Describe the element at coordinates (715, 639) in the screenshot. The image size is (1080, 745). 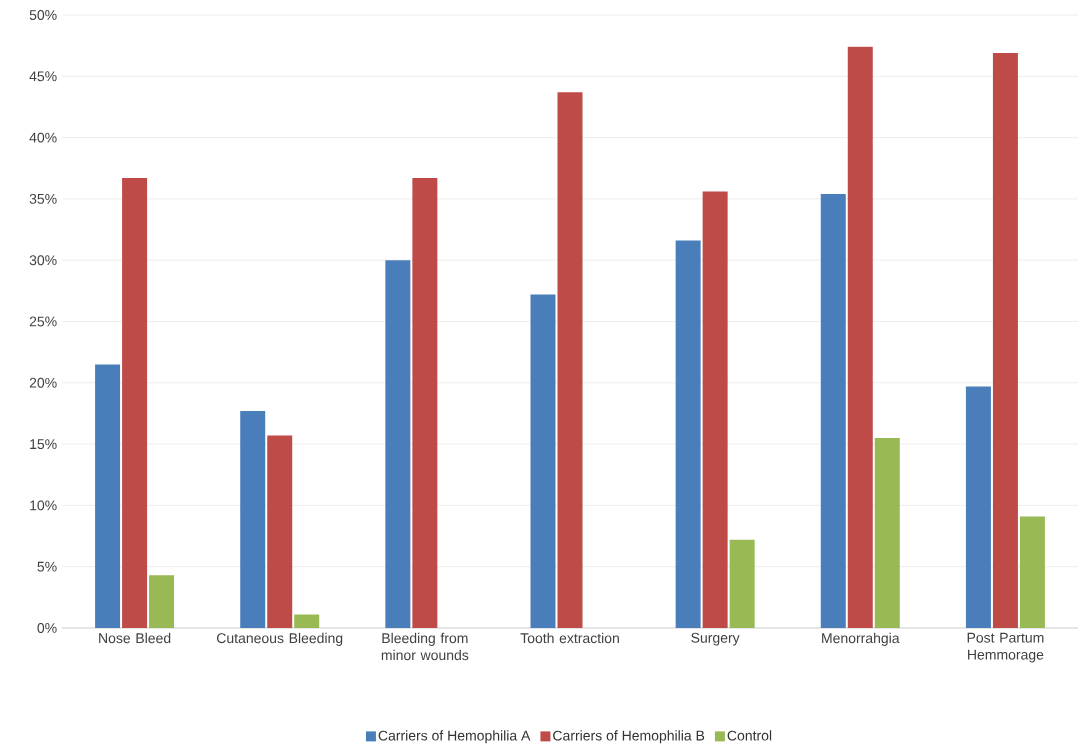
I see `x-tick-label: Surgery` at that location.